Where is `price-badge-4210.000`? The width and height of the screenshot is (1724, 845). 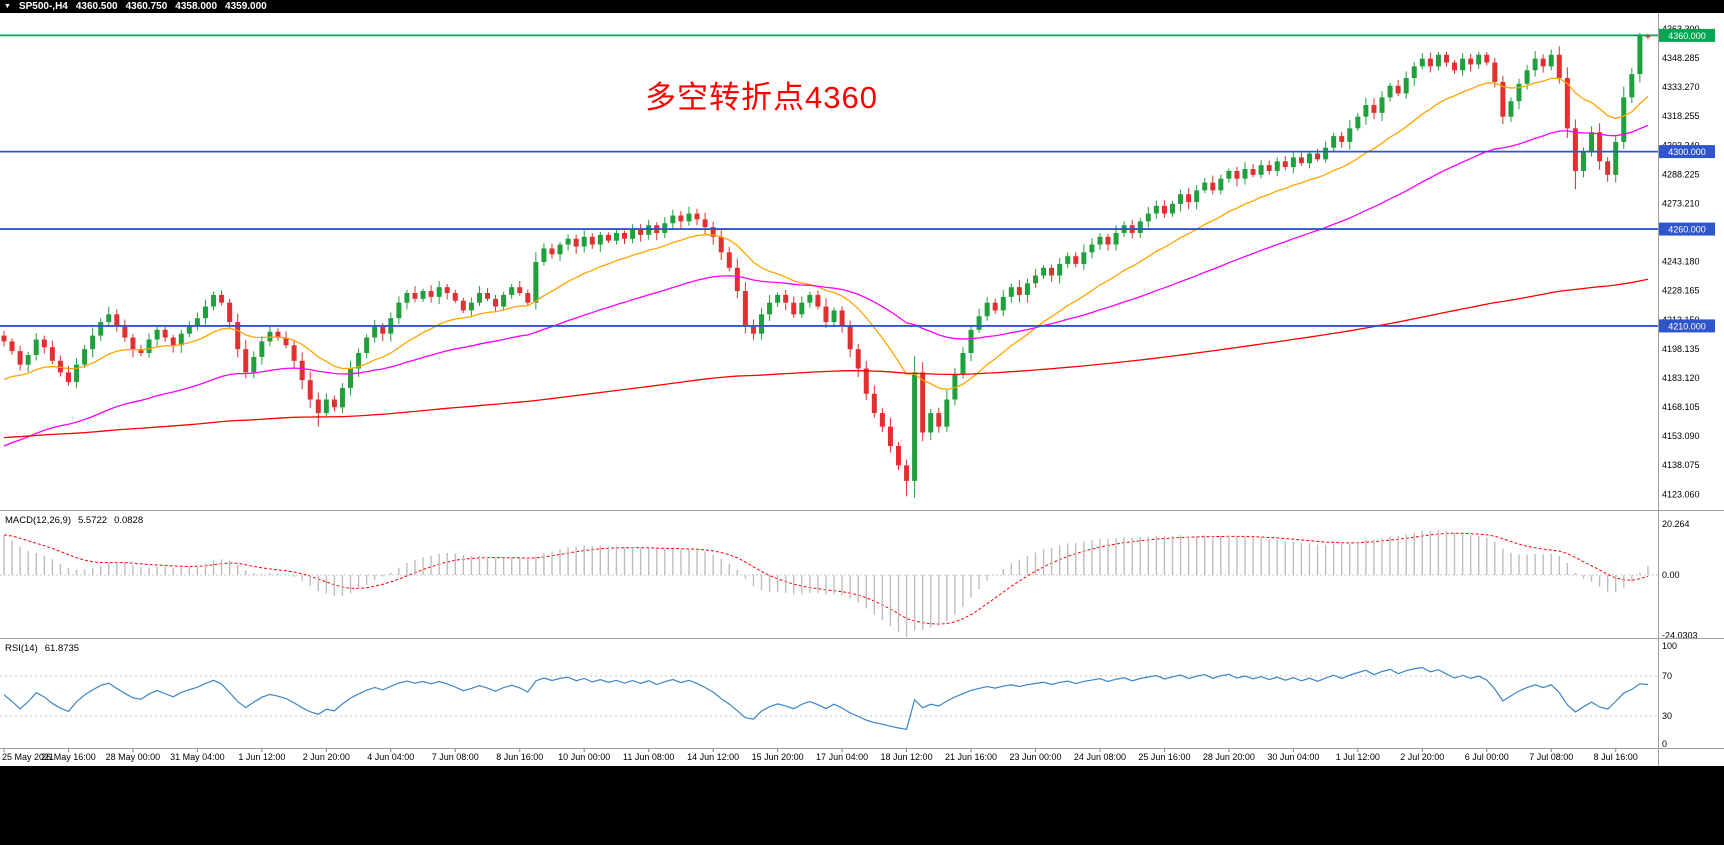
price-badge-4210.000 is located at coordinates (1687, 326).